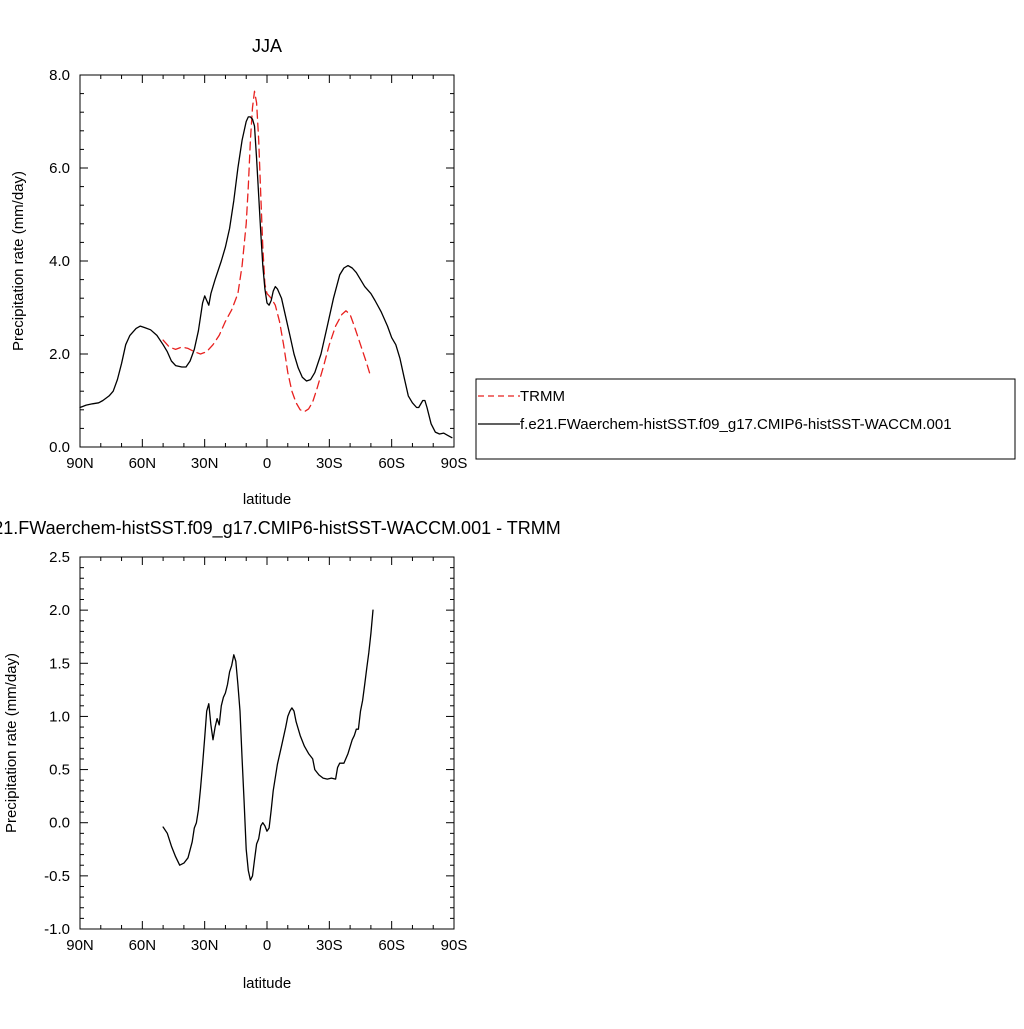  What do you see at coordinates (454, 945) in the screenshot?
I see `bottom-x-tick-label: 90S` at bounding box center [454, 945].